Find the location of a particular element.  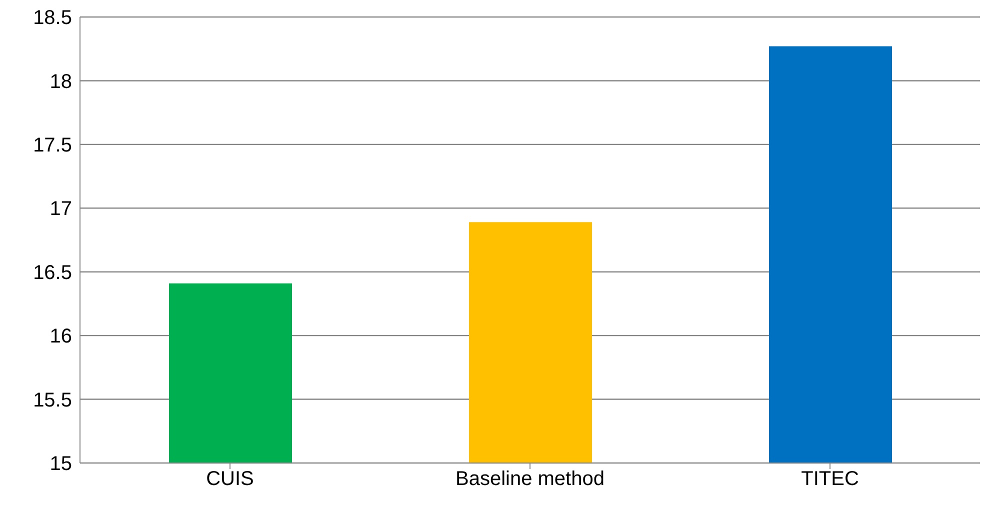

x-tick-label: Baseline method is located at coordinates (530, 479).